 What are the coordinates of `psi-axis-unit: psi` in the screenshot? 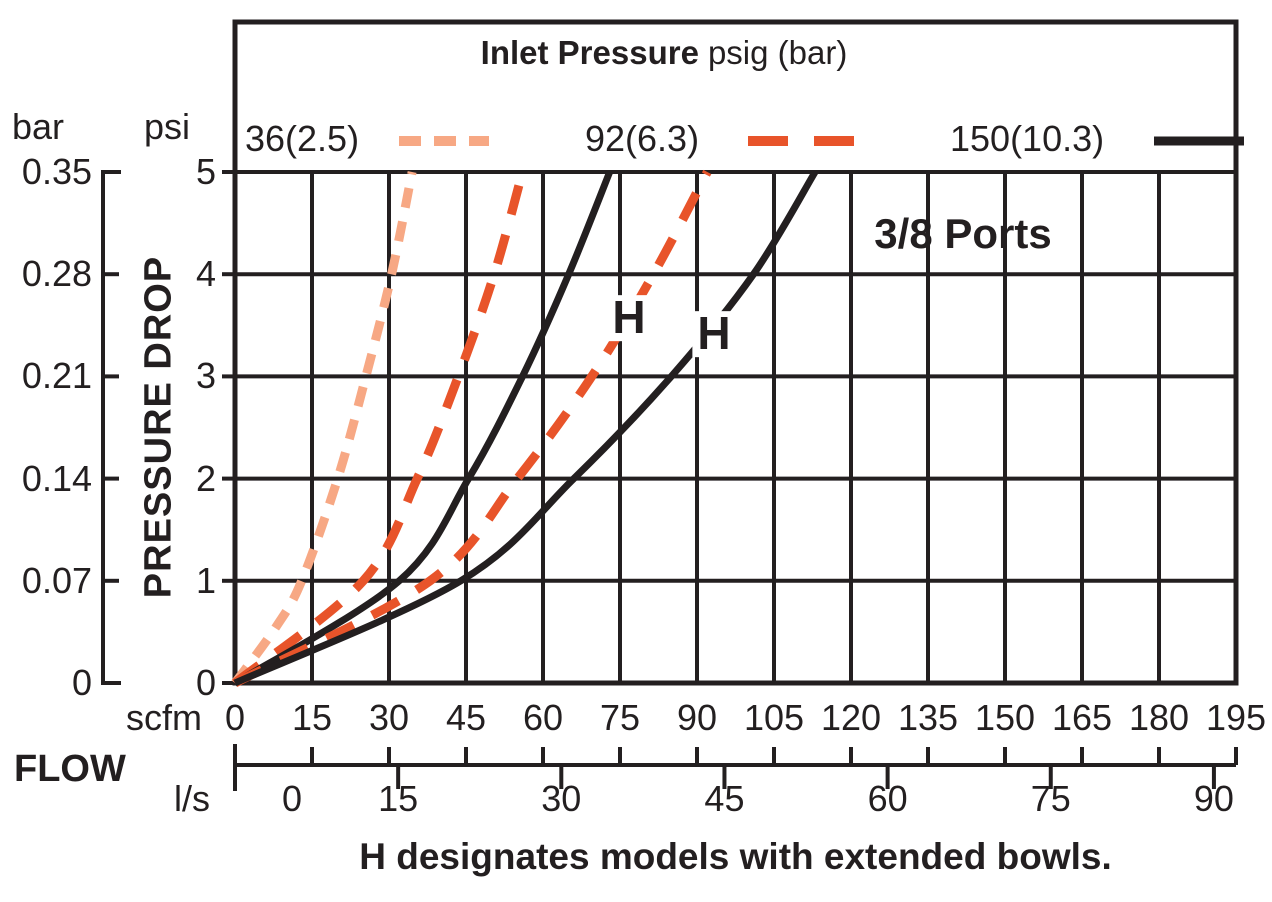 It's located at (166, 126).